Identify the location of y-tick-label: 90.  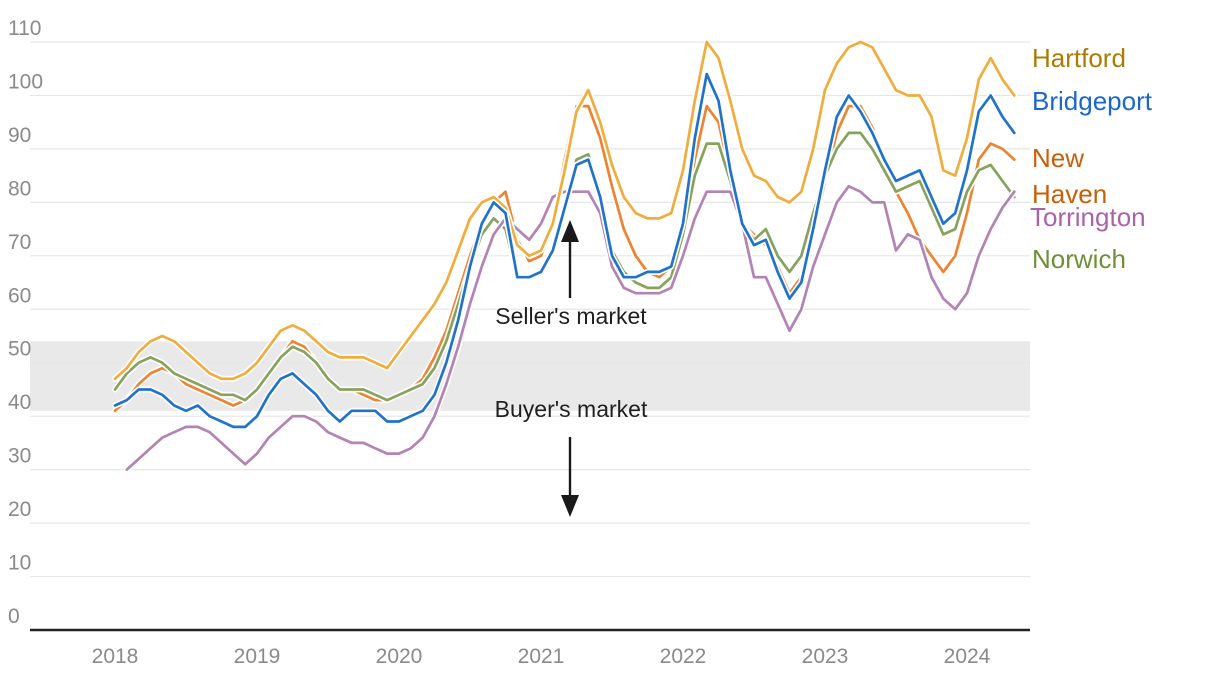
(19, 135).